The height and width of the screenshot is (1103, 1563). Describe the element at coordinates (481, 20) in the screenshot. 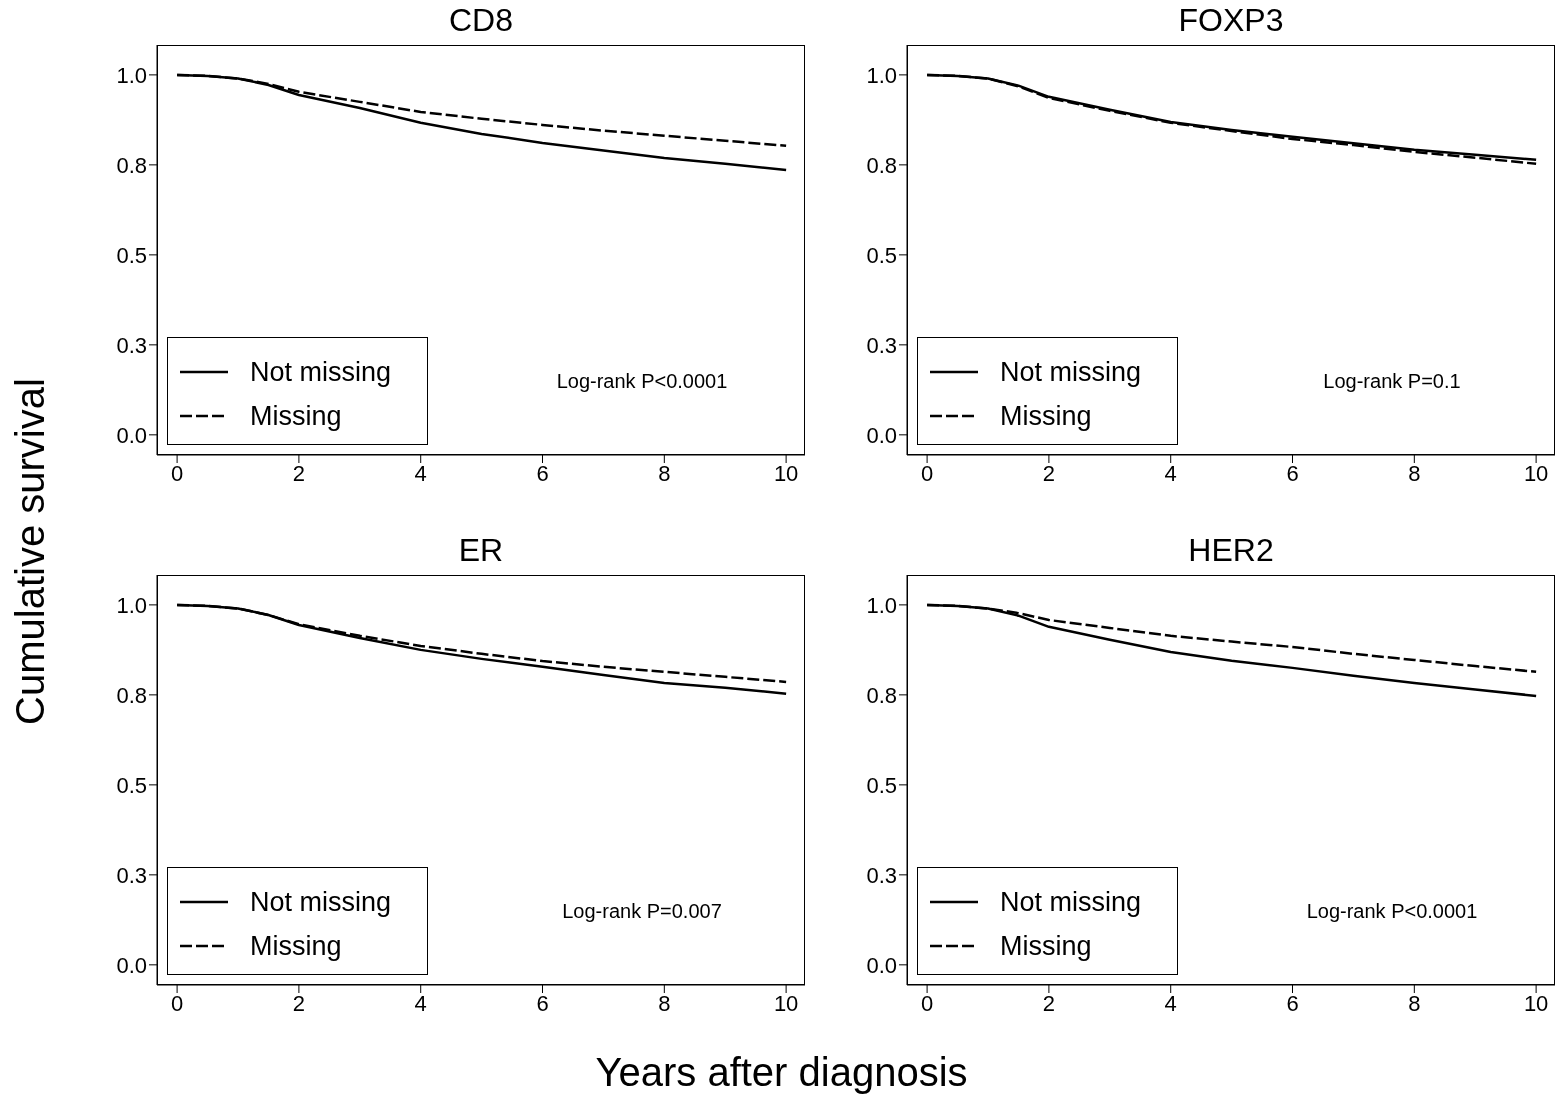

I see `chart-title: CD8` at that location.